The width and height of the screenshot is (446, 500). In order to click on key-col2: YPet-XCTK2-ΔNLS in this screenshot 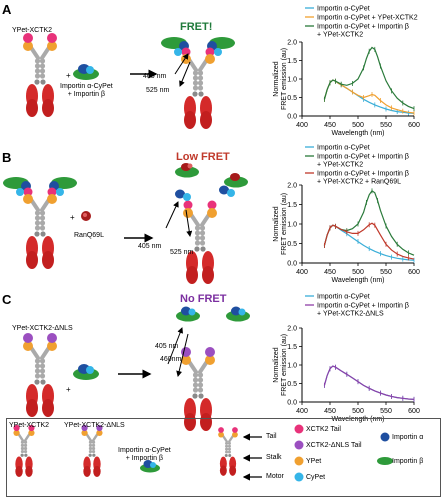, I will do `click(94, 425)`.